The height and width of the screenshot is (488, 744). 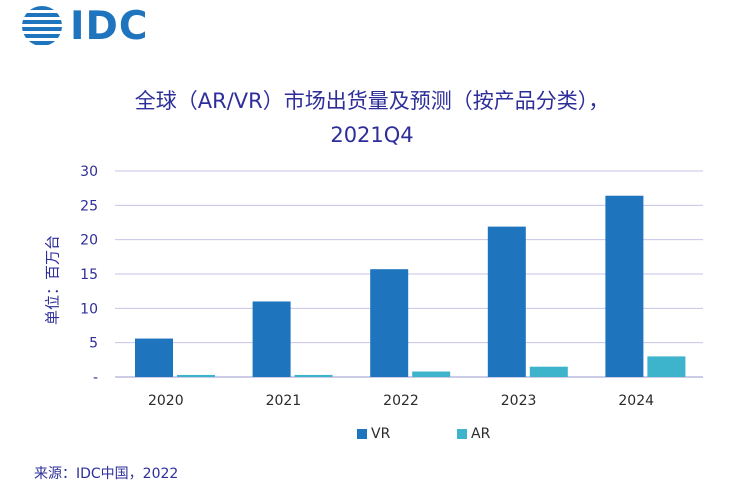 What do you see at coordinates (89, 241) in the screenshot?
I see `y-tick-label: 20` at bounding box center [89, 241].